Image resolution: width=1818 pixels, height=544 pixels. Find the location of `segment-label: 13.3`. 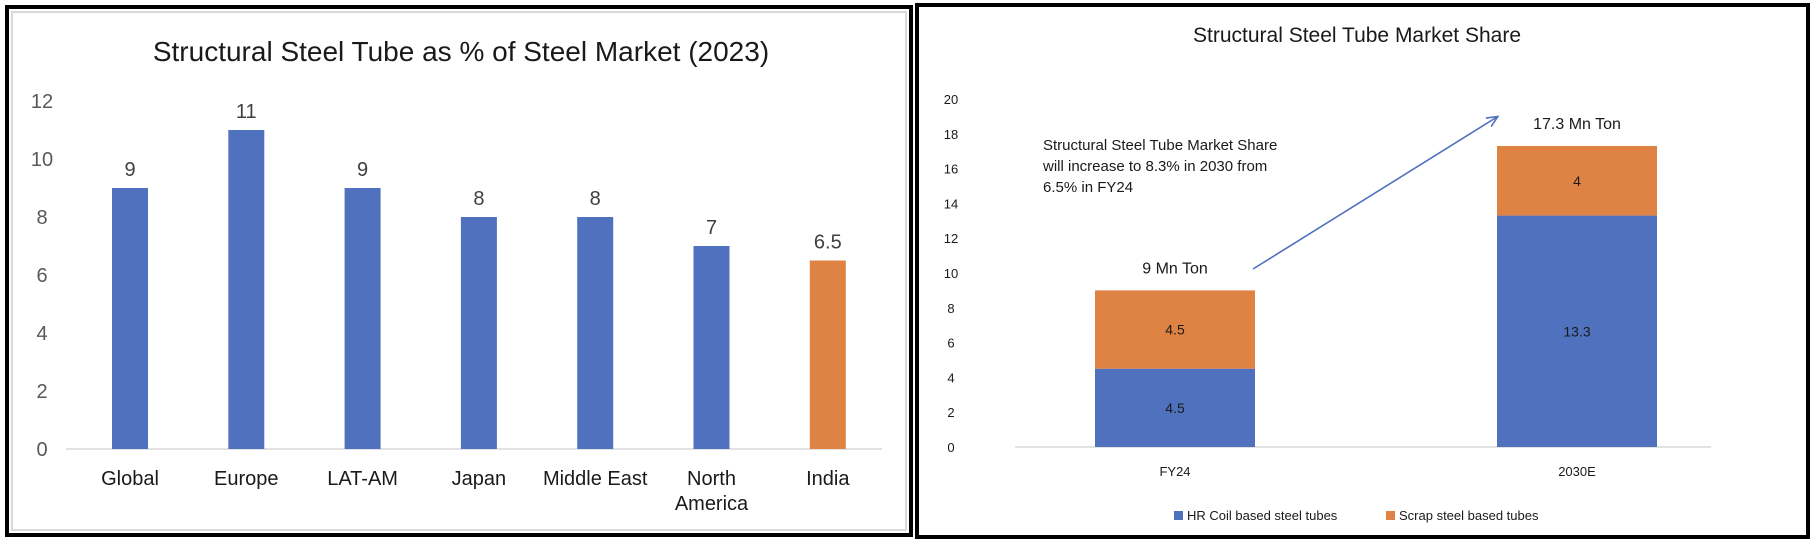

segment-label: 13.3 is located at coordinates (1576, 331).